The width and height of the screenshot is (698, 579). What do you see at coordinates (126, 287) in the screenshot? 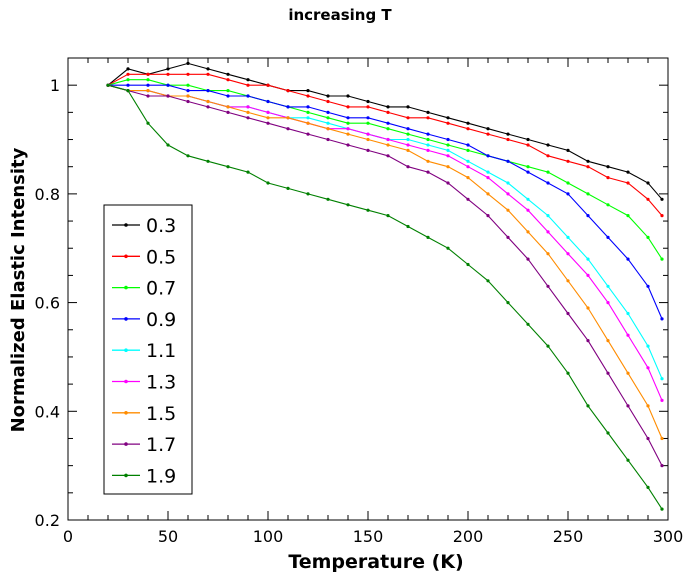
I see `legend-marker-0.7` at bounding box center [126, 287].